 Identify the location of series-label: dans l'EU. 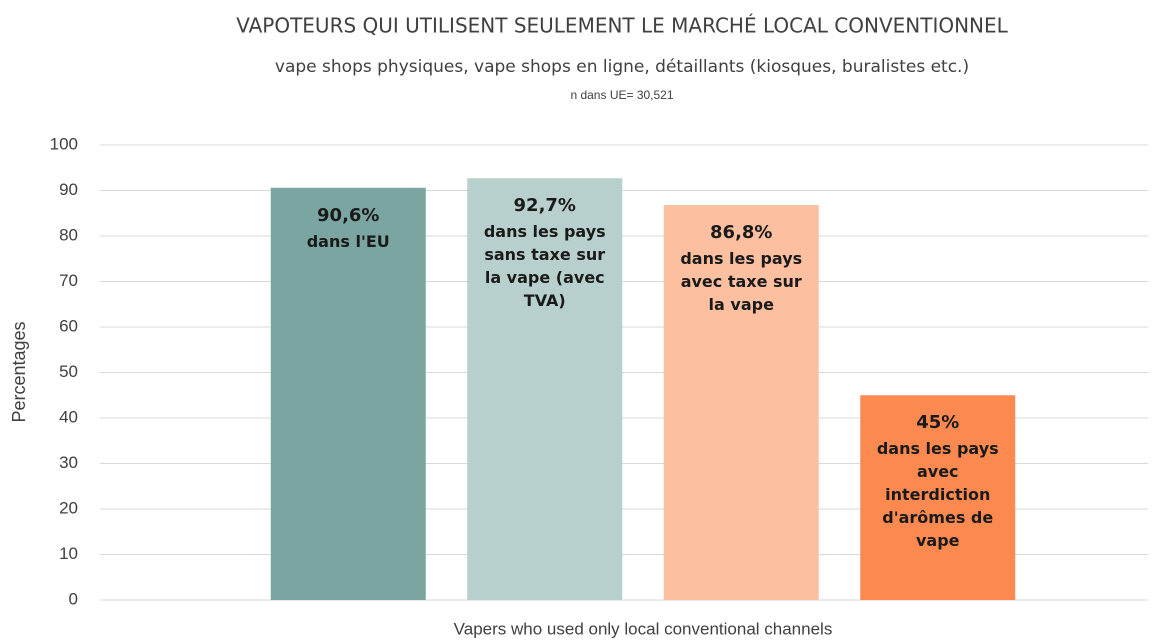
(348, 241).